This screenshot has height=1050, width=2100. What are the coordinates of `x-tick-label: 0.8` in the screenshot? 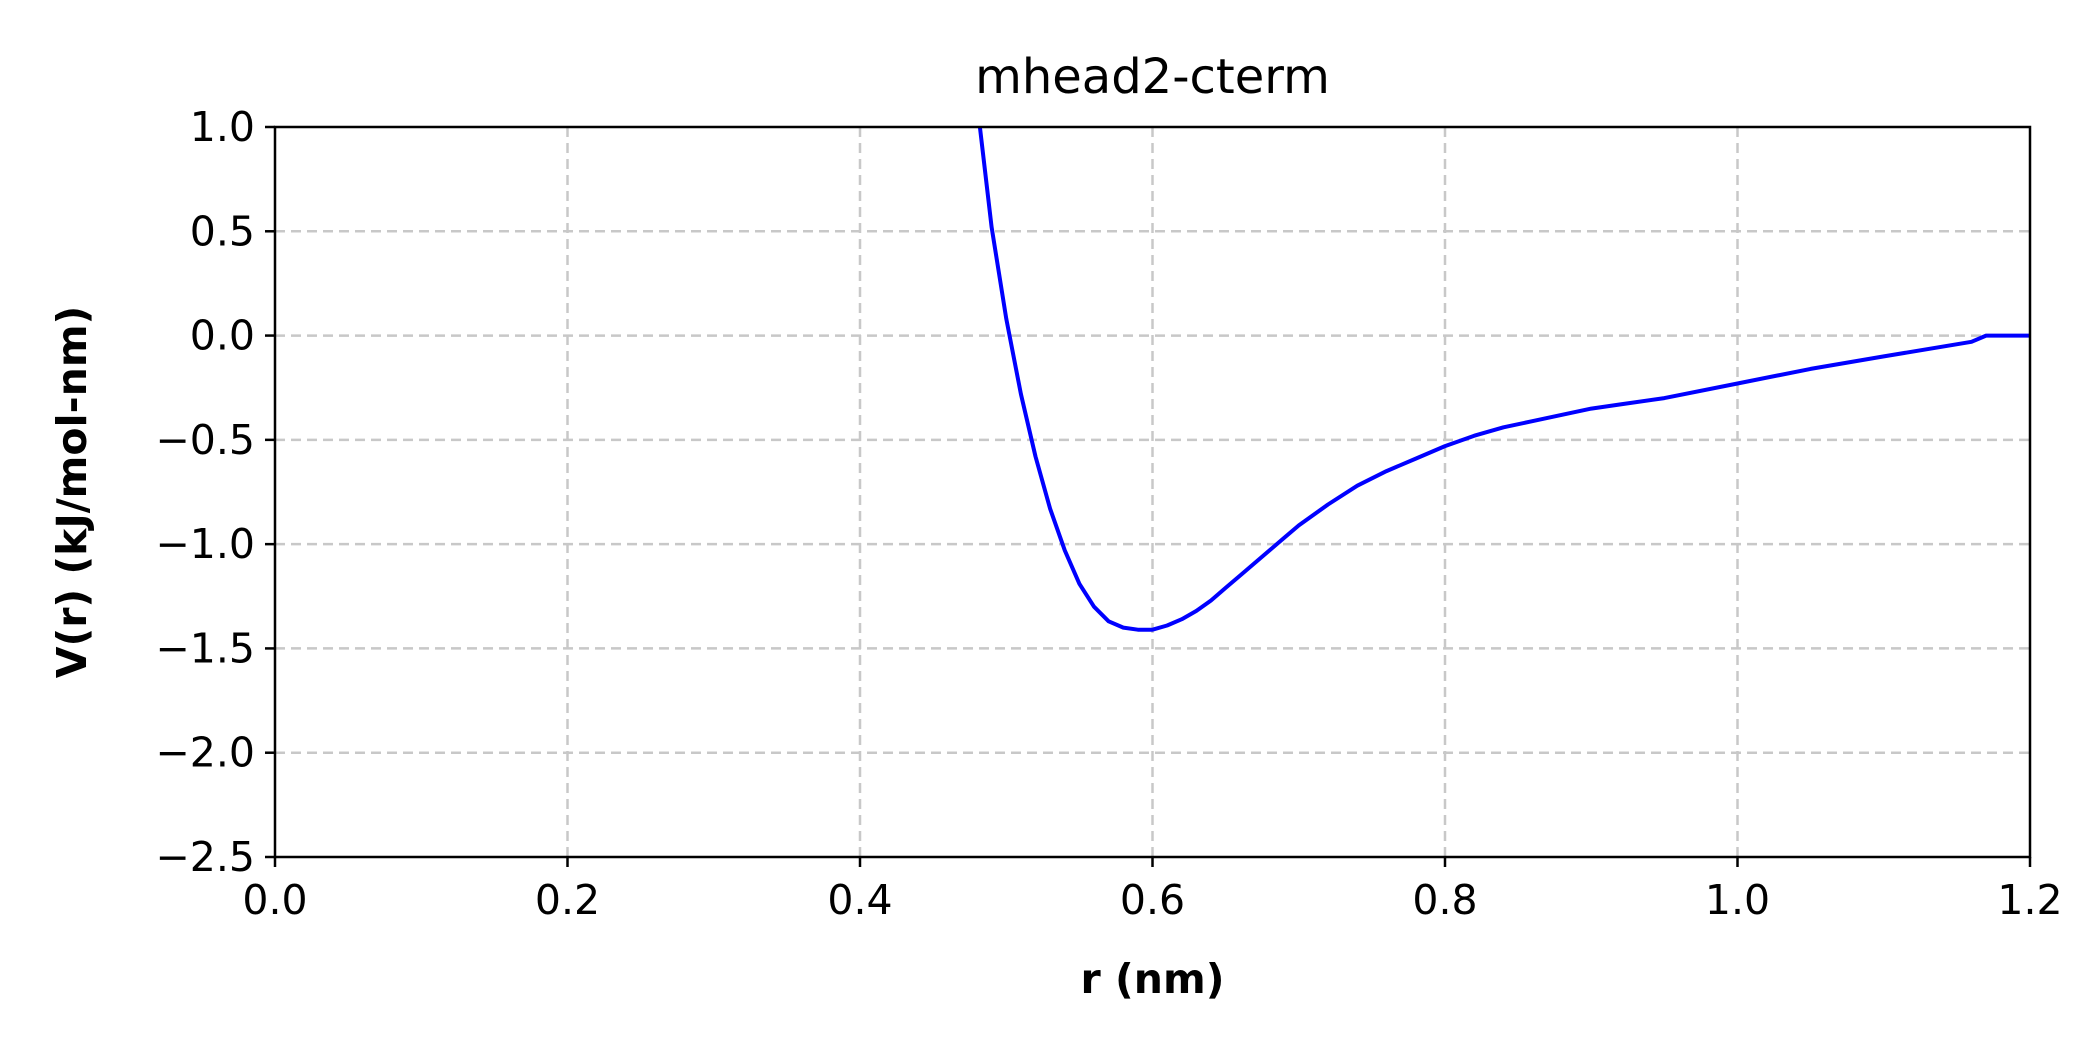 It's located at (1444, 900).